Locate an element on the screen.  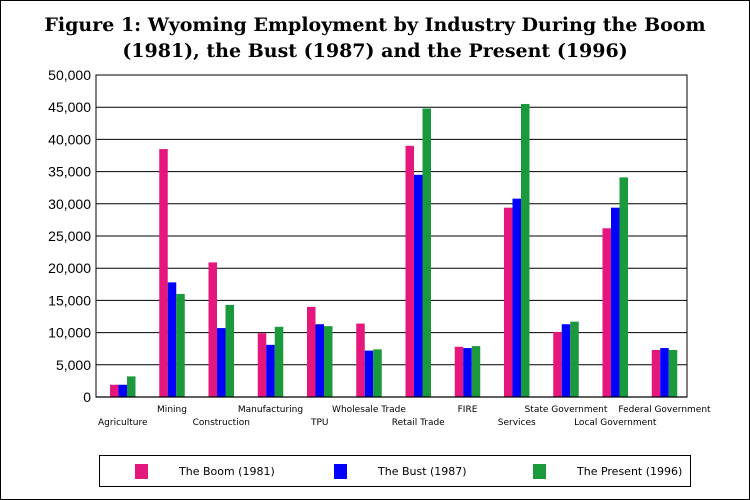
x-tick-label: TPU is located at coordinates (319, 423).